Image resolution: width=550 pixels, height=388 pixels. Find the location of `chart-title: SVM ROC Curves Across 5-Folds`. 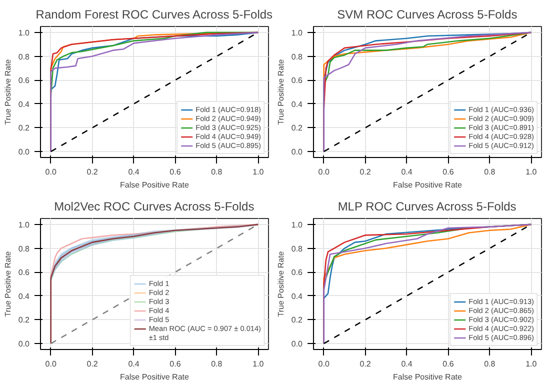

chart-title: SVM ROC Curves Across 5-Folds is located at coordinates (427, 15).